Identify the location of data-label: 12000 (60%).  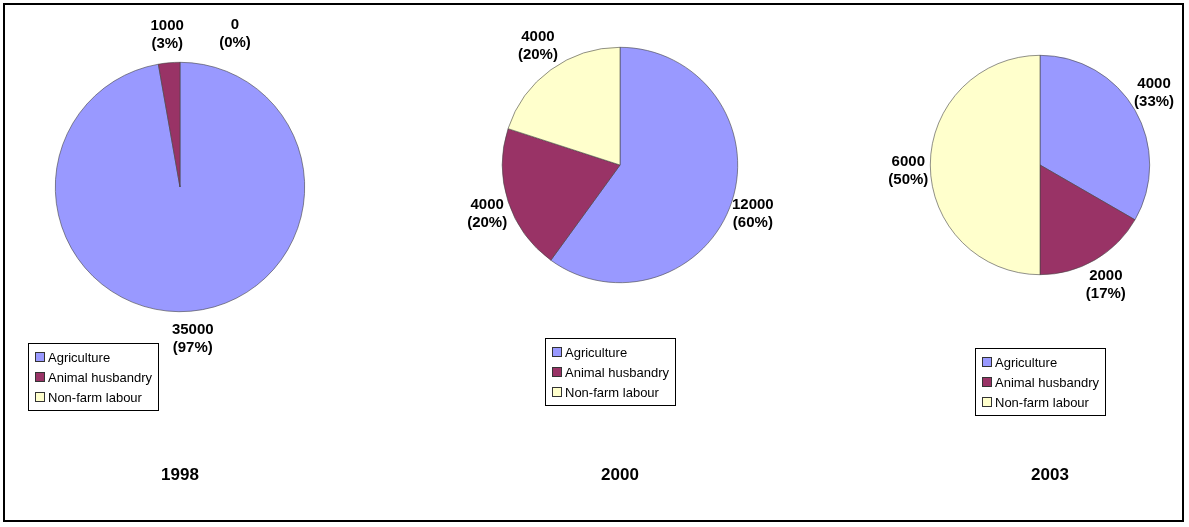
(753, 213).